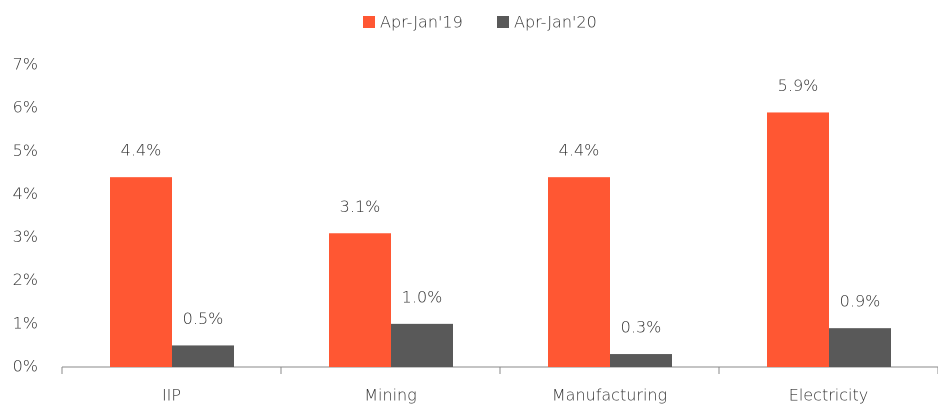  I want to click on y-tick-label: 0%, so click(25, 366).